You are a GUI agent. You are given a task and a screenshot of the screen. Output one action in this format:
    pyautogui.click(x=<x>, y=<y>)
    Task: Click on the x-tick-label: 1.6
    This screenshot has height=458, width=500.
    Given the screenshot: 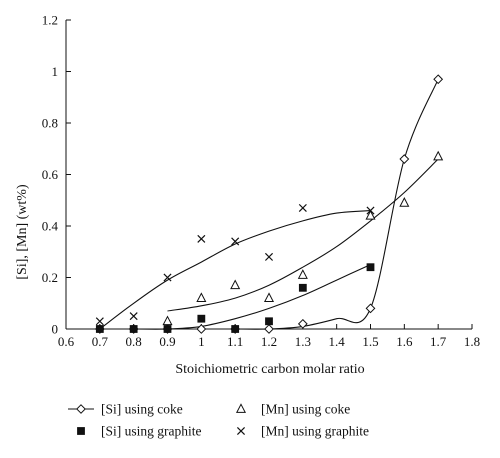 What is the action you would take?
    pyautogui.click(x=404, y=341)
    